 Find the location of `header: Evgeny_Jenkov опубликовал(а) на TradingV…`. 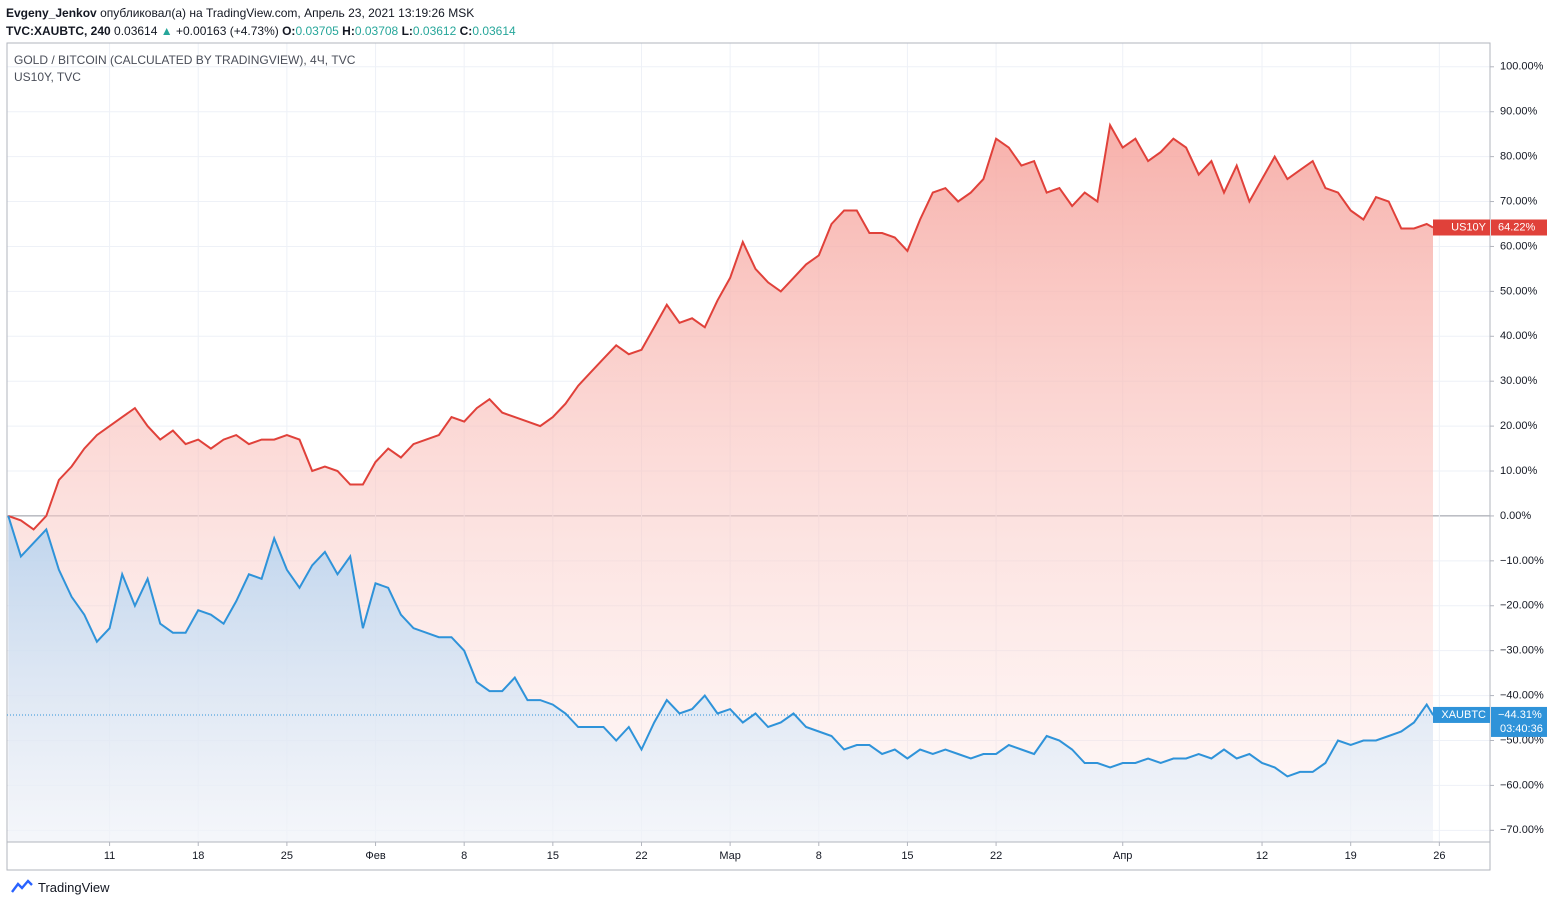

header: Evgeny_Jenkov опубликовал(а) на TradingV… is located at coordinates (261, 22).